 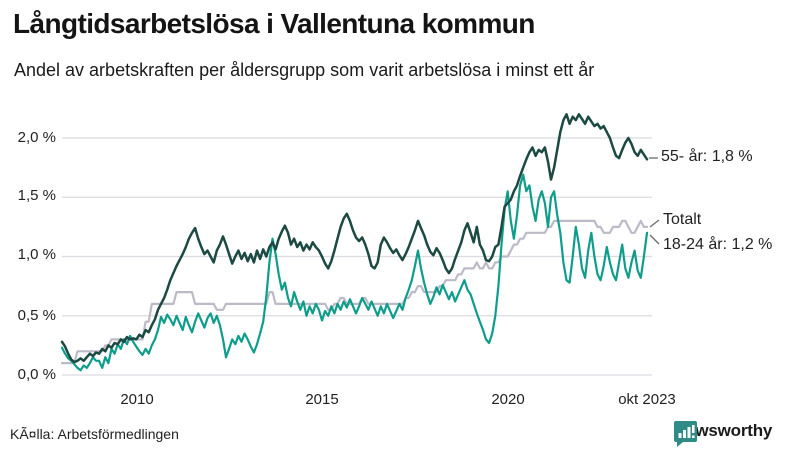 What do you see at coordinates (647, 399) in the screenshot?
I see `x-tick-okt-2023: okt 2023` at bounding box center [647, 399].